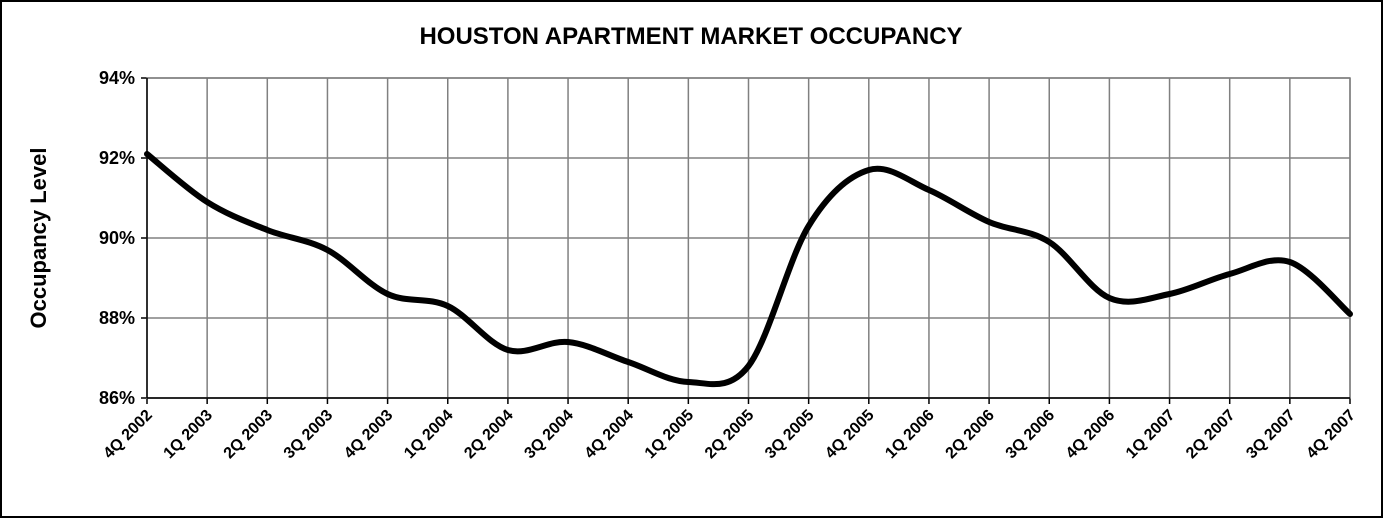 Image resolution: width=1383 pixels, height=518 pixels. What do you see at coordinates (117, 318) in the screenshot?
I see `y-tick-label: 88%` at bounding box center [117, 318].